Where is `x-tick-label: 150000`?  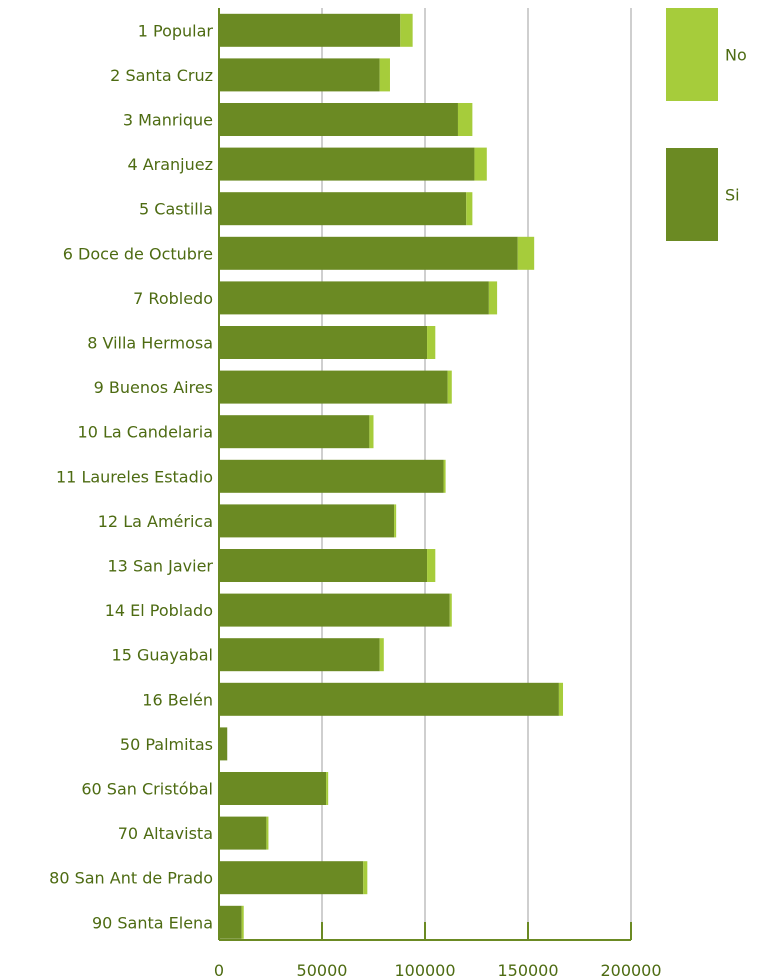
x-tick-label: 150000 is located at coordinates (527, 970).